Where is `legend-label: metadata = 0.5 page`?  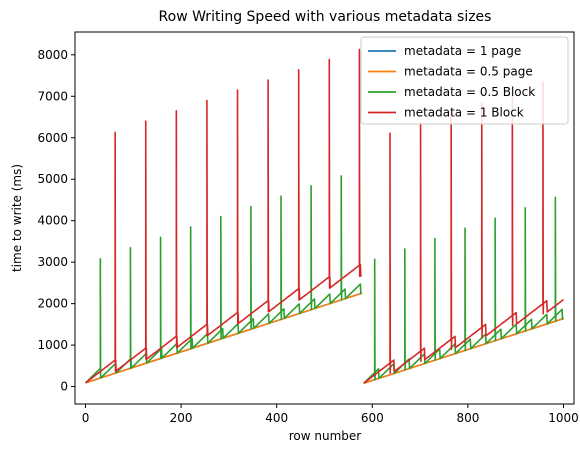
legend-label: metadata = 0.5 page is located at coordinates (468, 72).